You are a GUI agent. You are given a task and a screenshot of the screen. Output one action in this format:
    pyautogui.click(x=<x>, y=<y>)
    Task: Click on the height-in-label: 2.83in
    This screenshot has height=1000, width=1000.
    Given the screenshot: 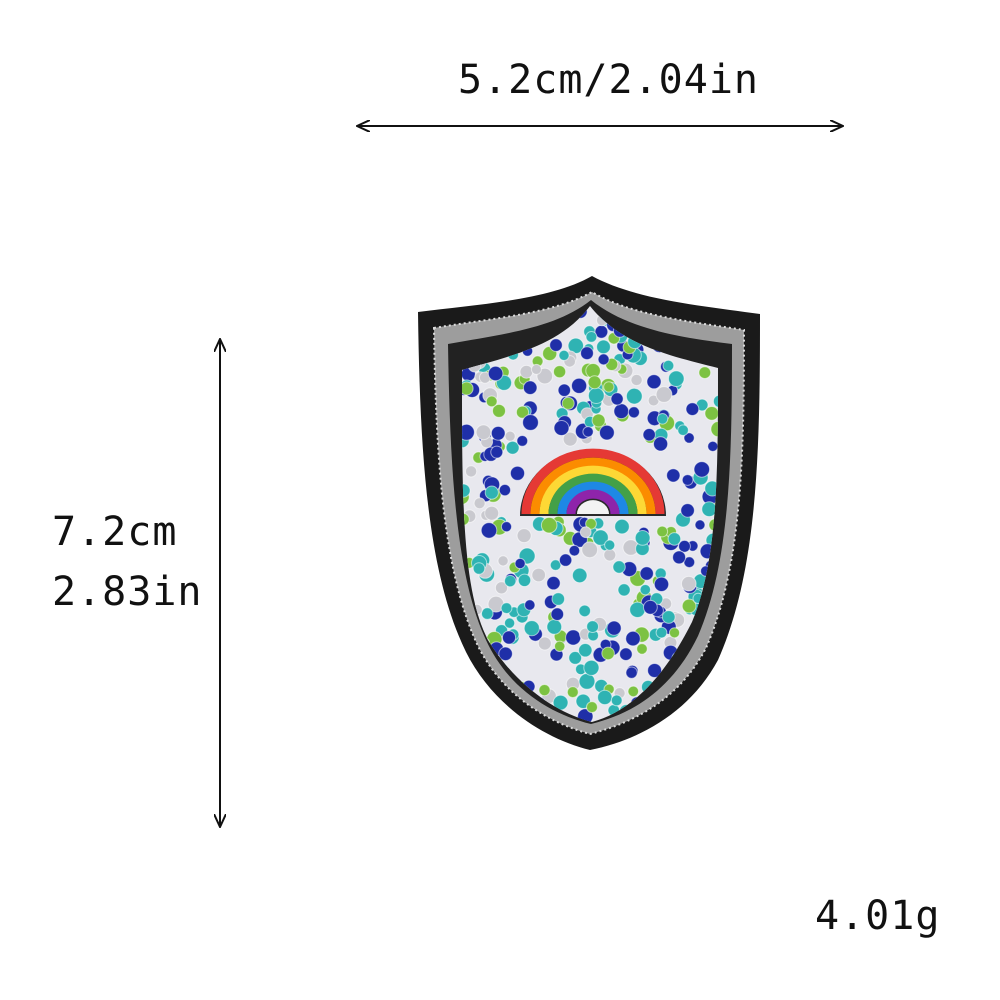 What is the action you would take?
    pyautogui.click(x=127, y=592)
    